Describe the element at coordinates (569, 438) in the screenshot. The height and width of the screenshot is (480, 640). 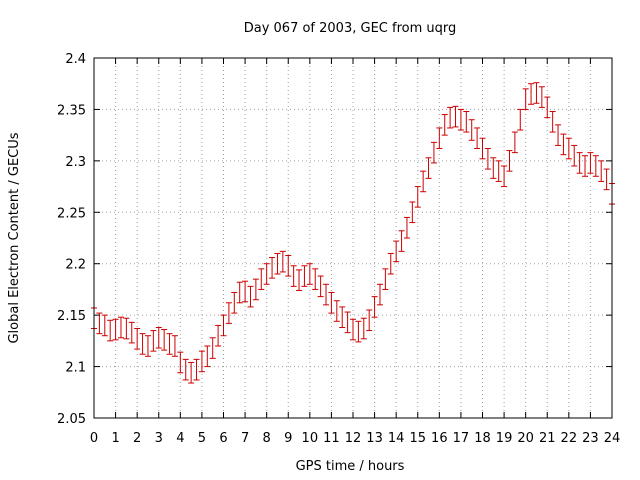
I see `x-tick-label: 22` at that location.